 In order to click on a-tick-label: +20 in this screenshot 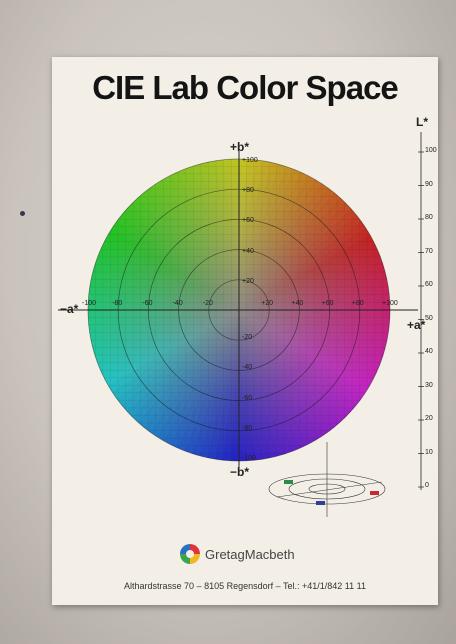, I will do `click(267, 303)`.